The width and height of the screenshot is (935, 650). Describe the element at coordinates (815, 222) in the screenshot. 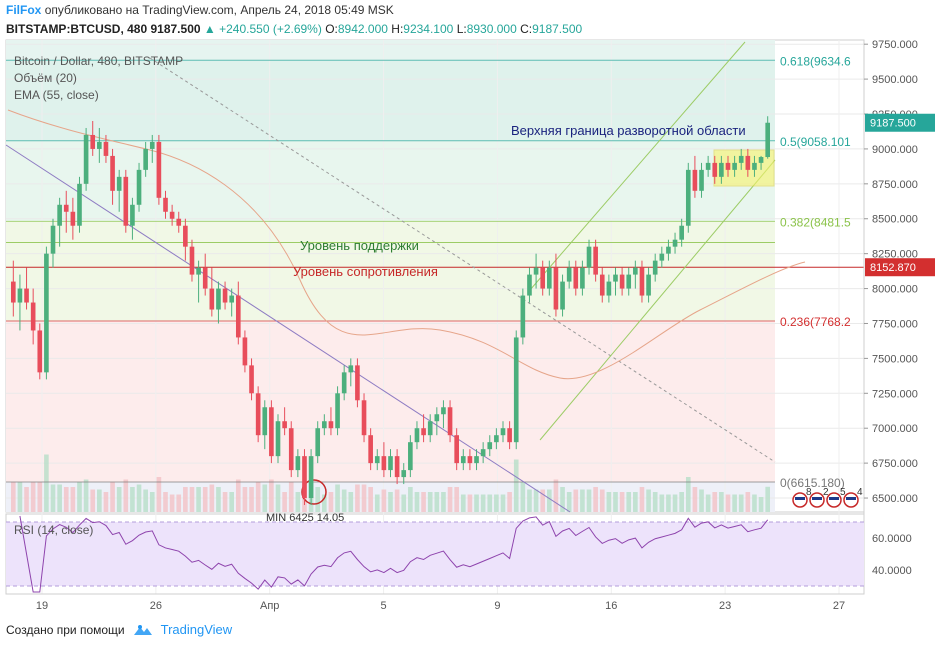

I see `fib-label: 0.382(8481.5` at that location.